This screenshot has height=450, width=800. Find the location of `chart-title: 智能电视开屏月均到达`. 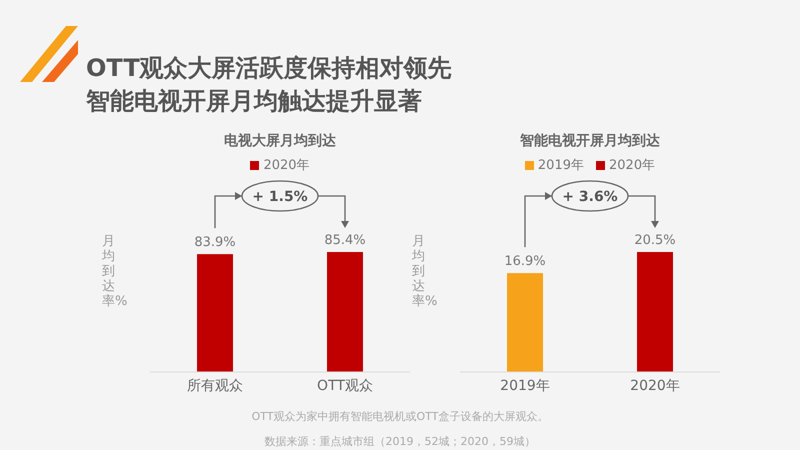

chart-title: 智能电视开屏月均到达 is located at coordinates (590, 141).